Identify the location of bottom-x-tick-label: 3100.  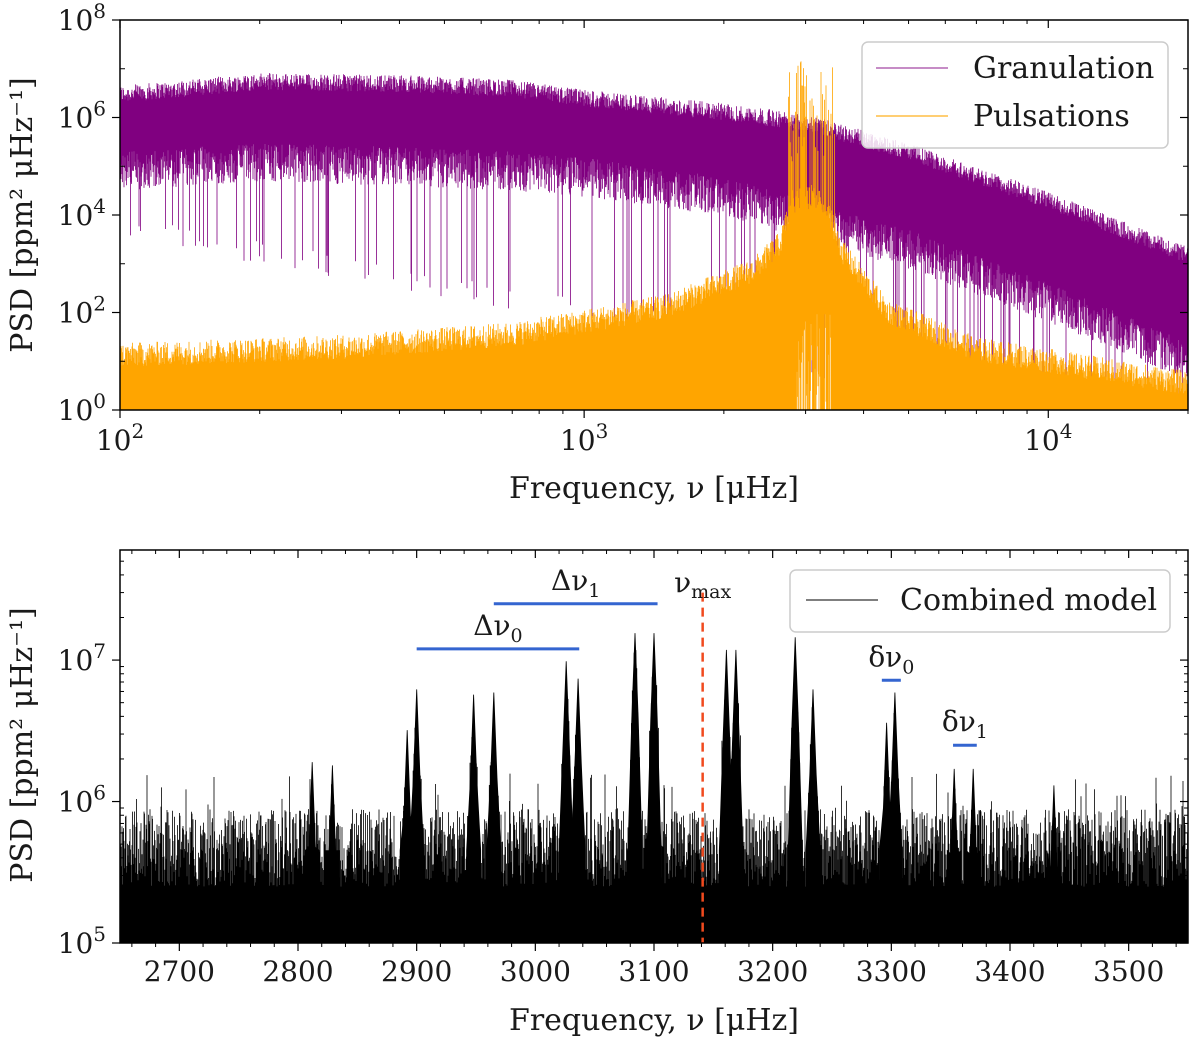
(653, 971).